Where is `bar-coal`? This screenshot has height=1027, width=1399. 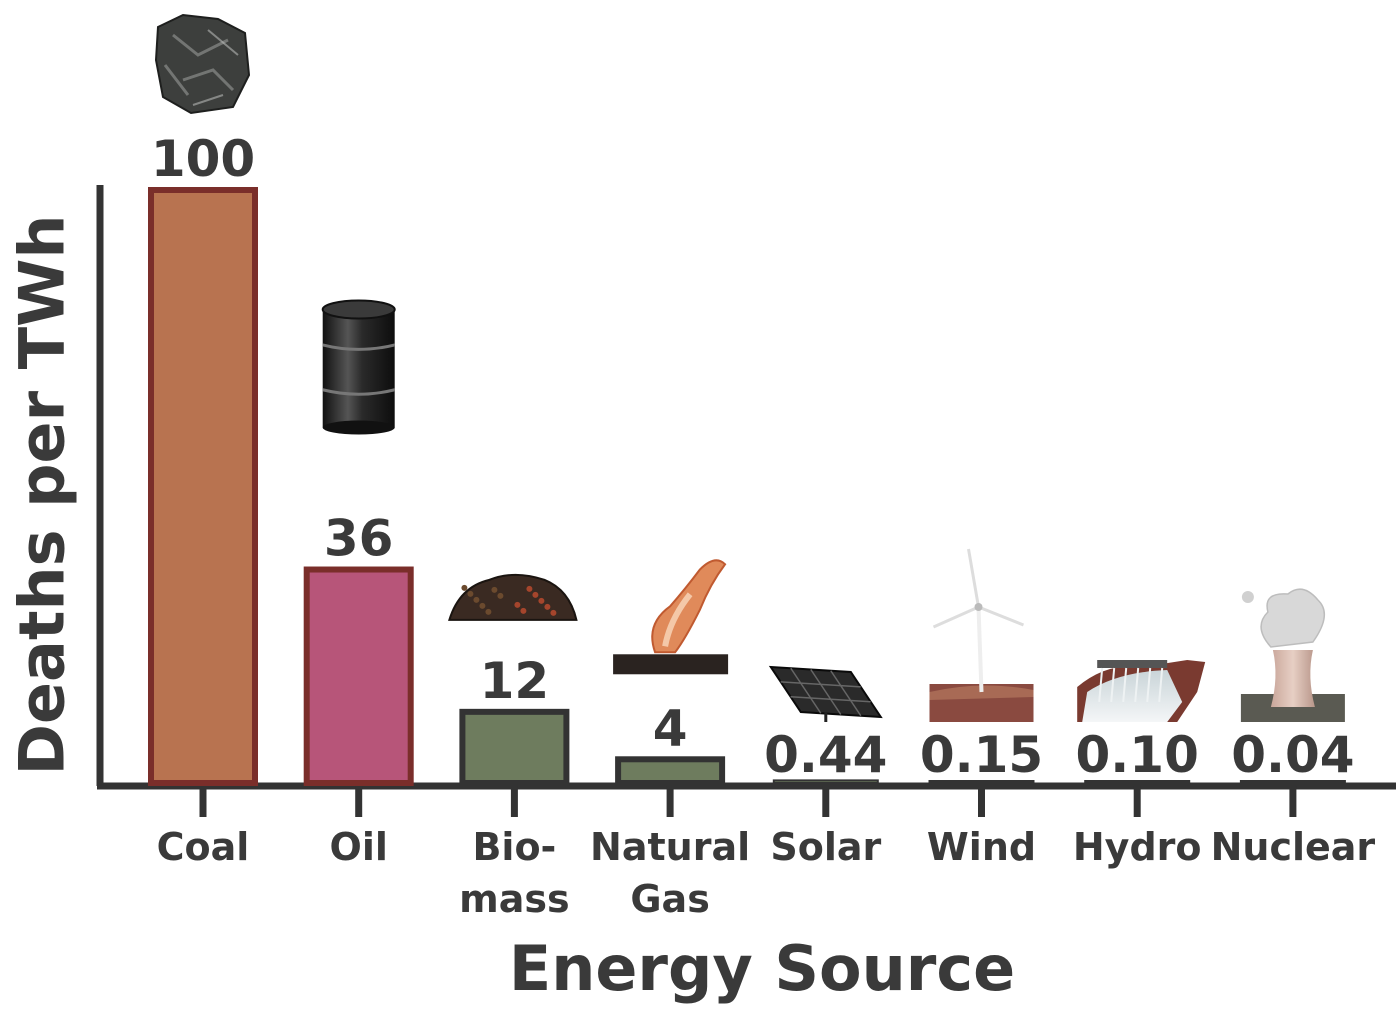 bar-coal is located at coordinates (203, 486).